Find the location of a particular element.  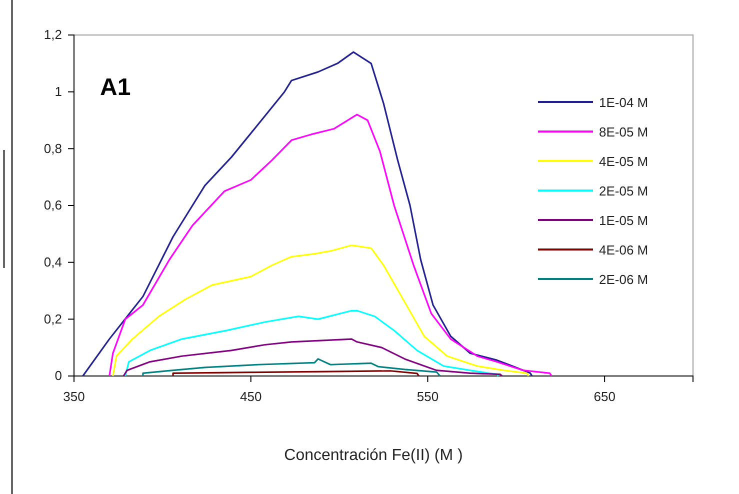

legend-label: 4E-05 M is located at coordinates (623, 161).